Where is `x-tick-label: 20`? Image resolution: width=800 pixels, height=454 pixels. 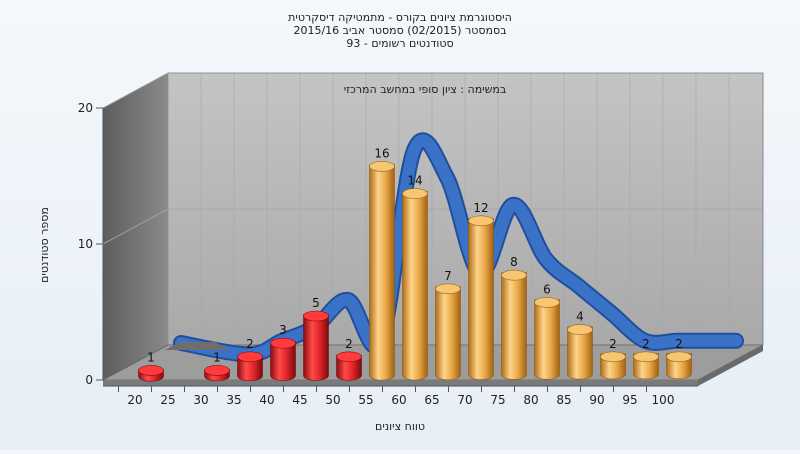 x-tick-label: 20 is located at coordinates (134, 400).